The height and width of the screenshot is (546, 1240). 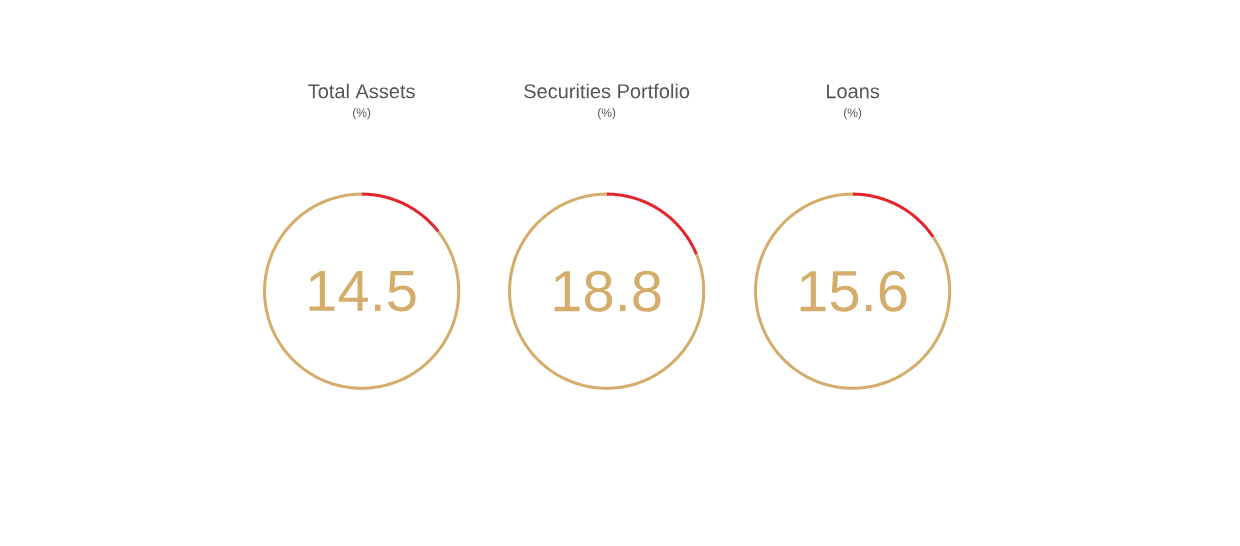 I want to click on text: 14.5, so click(x=362, y=291).